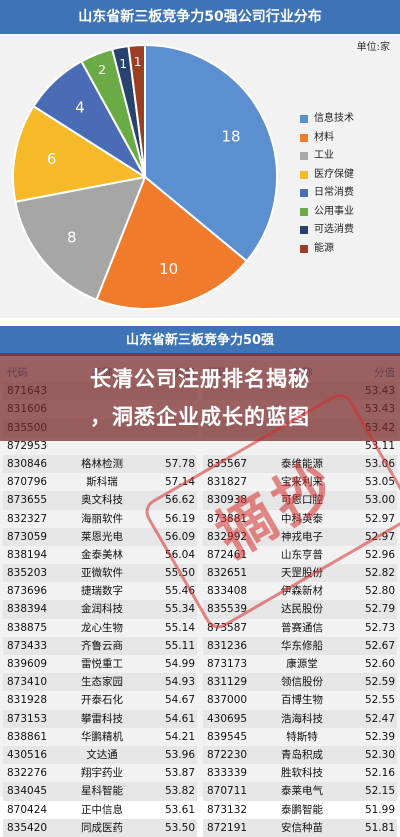 This screenshot has height=837, width=400. I want to click on table-row: 838394 金润科技 55.34, so click(100, 609).